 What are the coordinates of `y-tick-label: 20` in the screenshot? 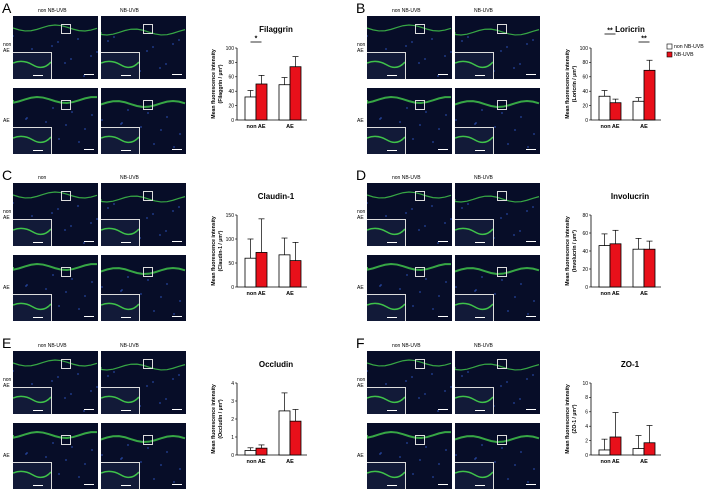 It's located at (585, 270).